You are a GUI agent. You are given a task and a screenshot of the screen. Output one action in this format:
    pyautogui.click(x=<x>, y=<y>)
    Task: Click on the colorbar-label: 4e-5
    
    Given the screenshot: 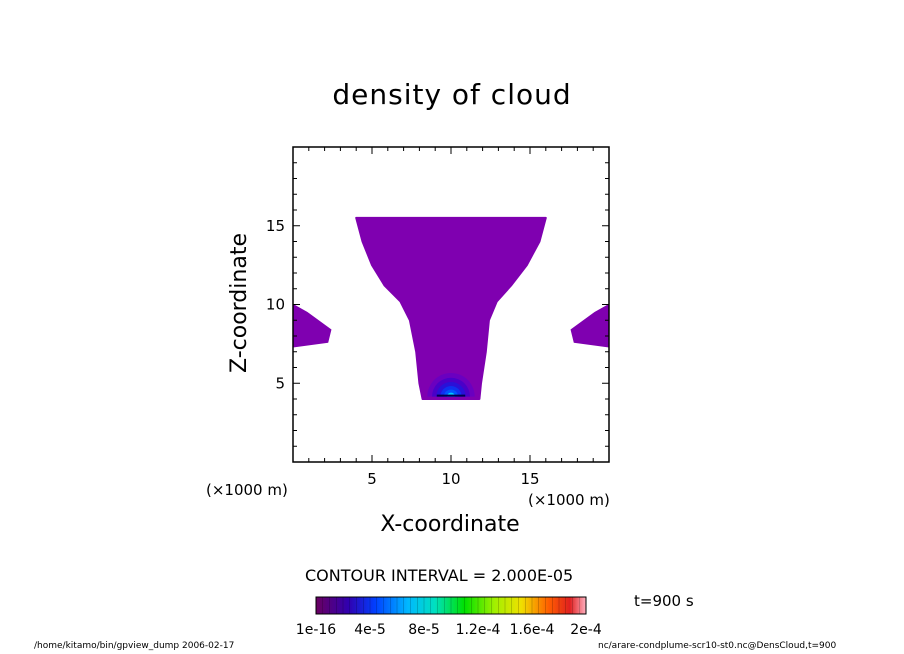 What is the action you would take?
    pyautogui.click(x=369, y=630)
    